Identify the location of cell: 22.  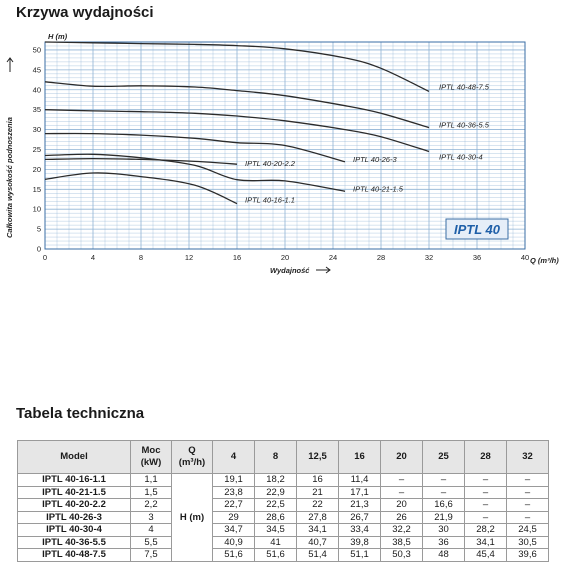
(317, 505).